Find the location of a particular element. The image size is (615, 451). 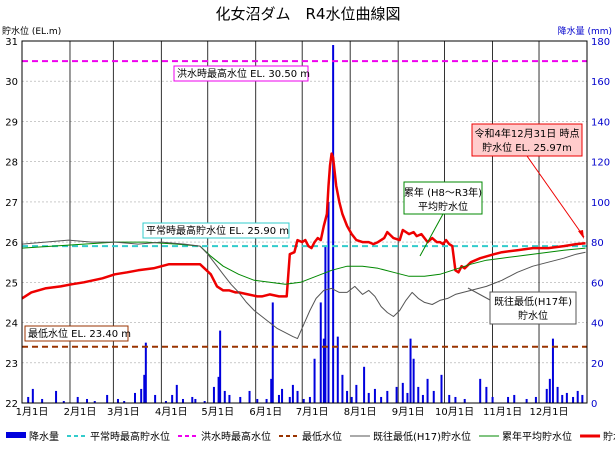

y2-tick-label: 140 is located at coordinates (600, 122).